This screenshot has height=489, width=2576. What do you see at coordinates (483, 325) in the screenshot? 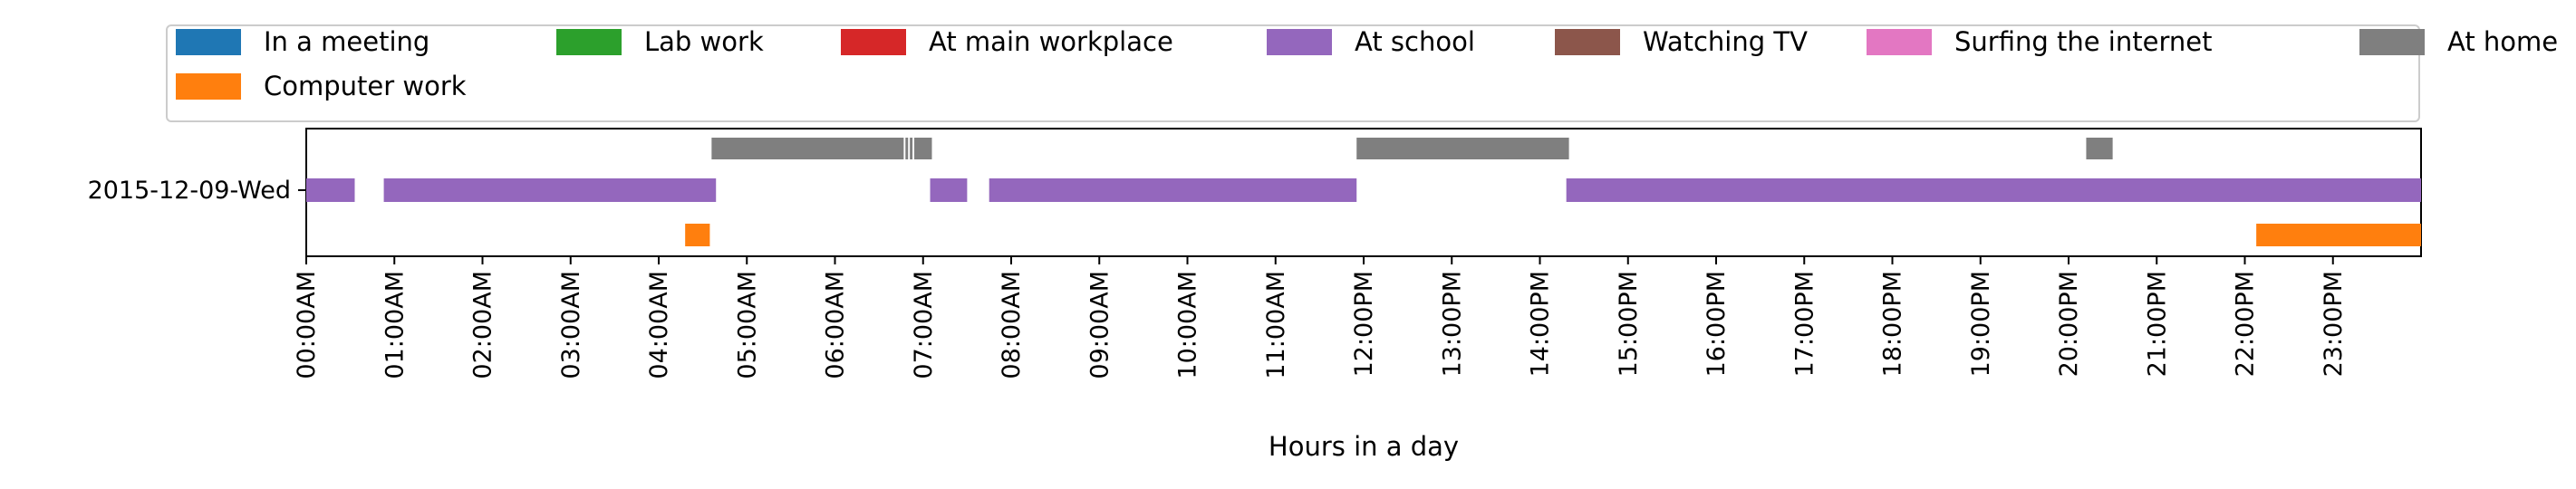
I see `x-tick-label: 02:00AM` at bounding box center [483, 325].